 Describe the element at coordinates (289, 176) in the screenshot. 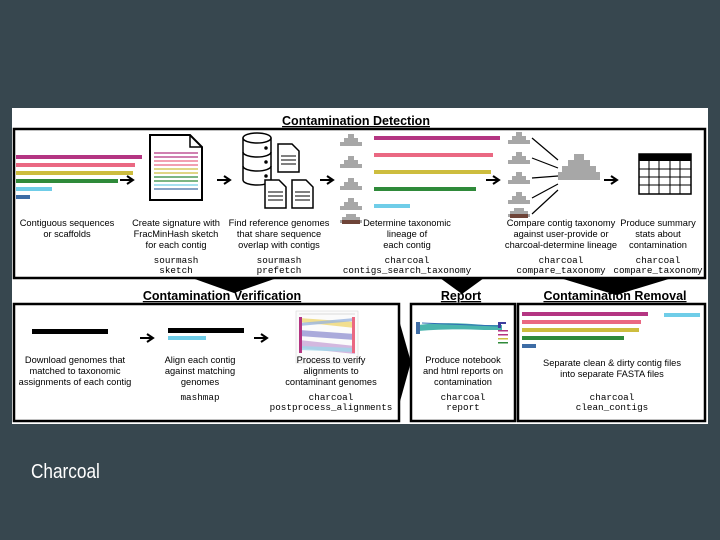

I see `reference-documents-icon` at that location.